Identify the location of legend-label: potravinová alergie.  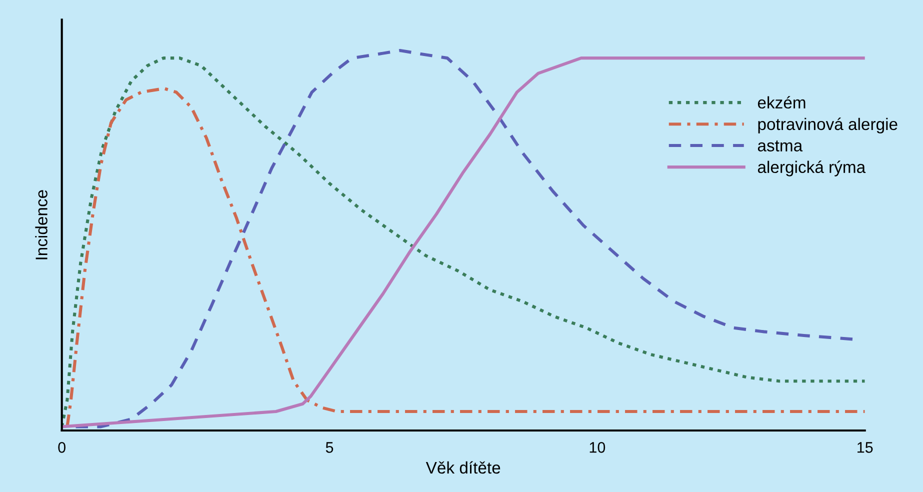
(828, 126).